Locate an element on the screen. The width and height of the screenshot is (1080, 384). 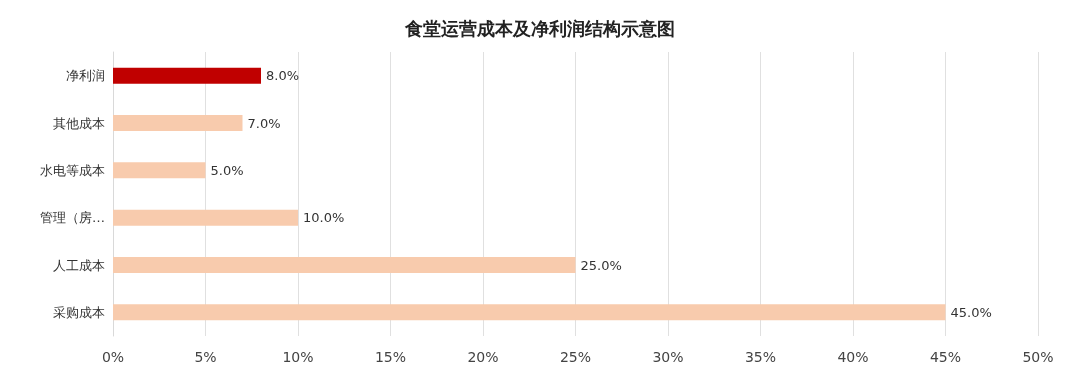
x-tick-label: 30% is located at coordinates (668, 357).